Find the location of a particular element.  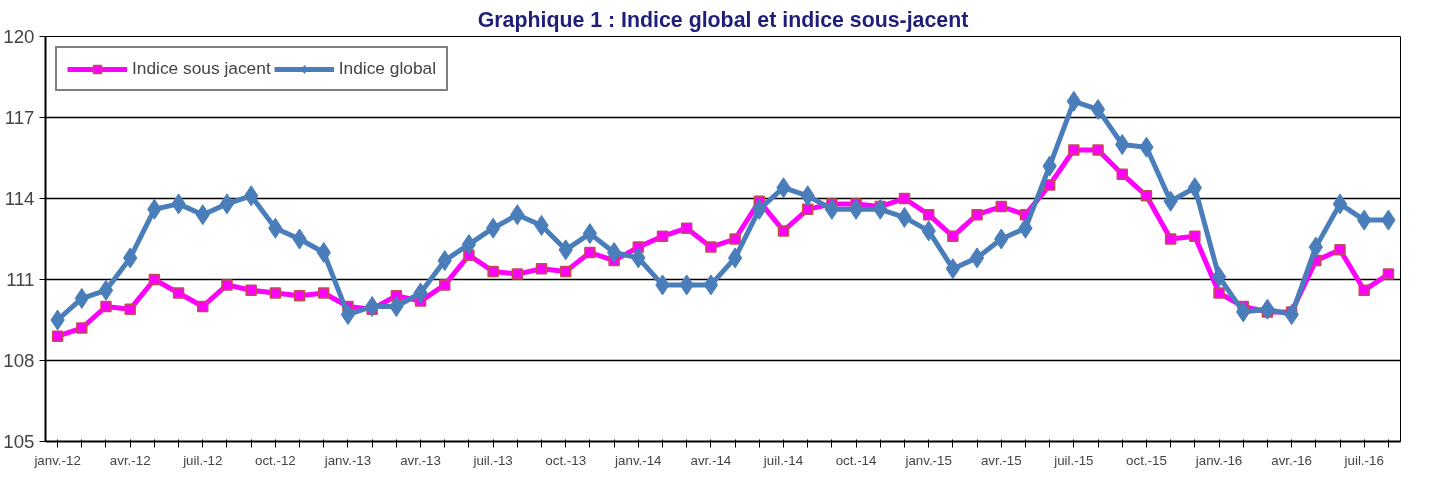

y-tick-label: 108 is located at coordinates (19, 360).